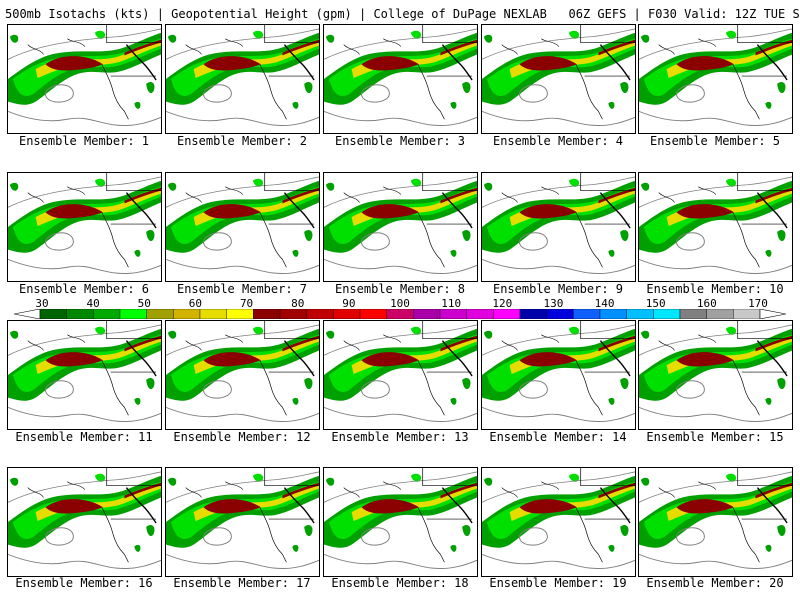  Describe the element at coordinates (558, 437) in the screenshot. I see `ensemble-member-label: Ensemble Member: 14` at that location.